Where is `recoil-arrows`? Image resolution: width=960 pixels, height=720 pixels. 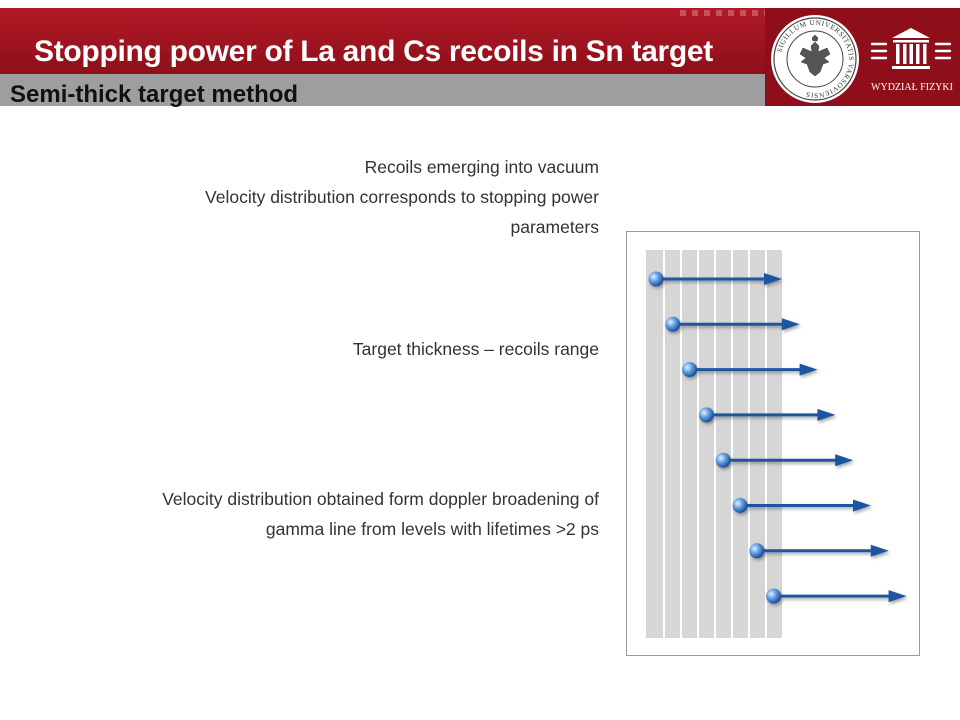
recoil-arrows is located at coordinates (777, 437).